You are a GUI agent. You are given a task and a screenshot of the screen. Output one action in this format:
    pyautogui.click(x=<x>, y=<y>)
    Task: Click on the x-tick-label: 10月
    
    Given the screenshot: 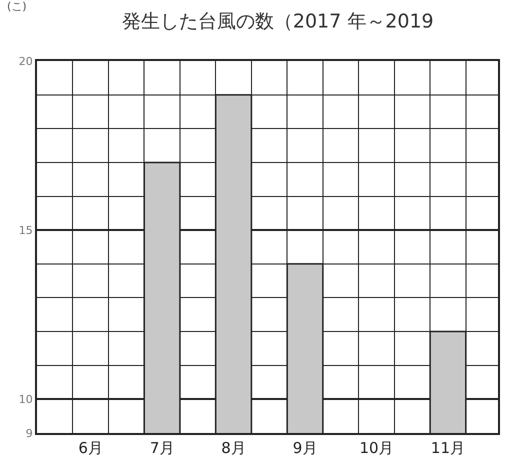 What is the action you would take?
    pyautogui.click(x=376, y=448)
    